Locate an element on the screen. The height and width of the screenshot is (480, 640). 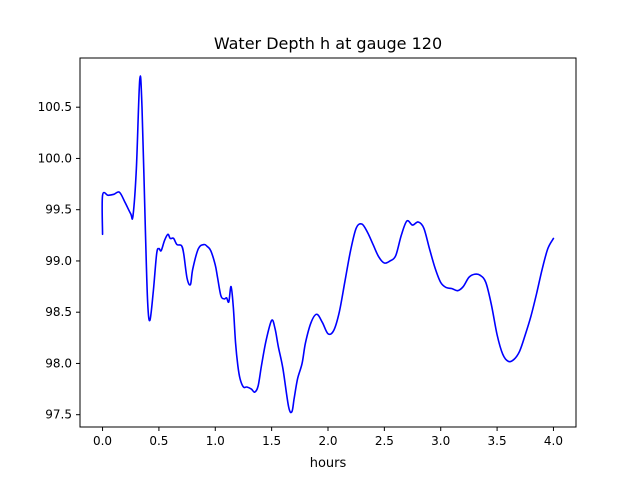
y-axis: 97.5 98.0 98.5 99.0 99.5 100.0 100.5 is located at coordinates (59, 261).